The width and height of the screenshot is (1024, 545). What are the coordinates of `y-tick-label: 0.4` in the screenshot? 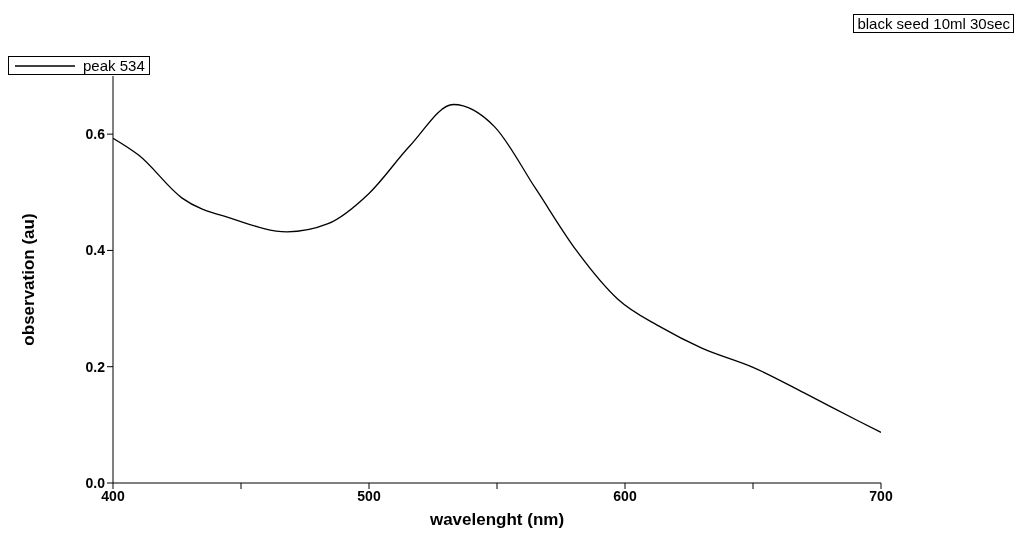 It's located at (95, 250).